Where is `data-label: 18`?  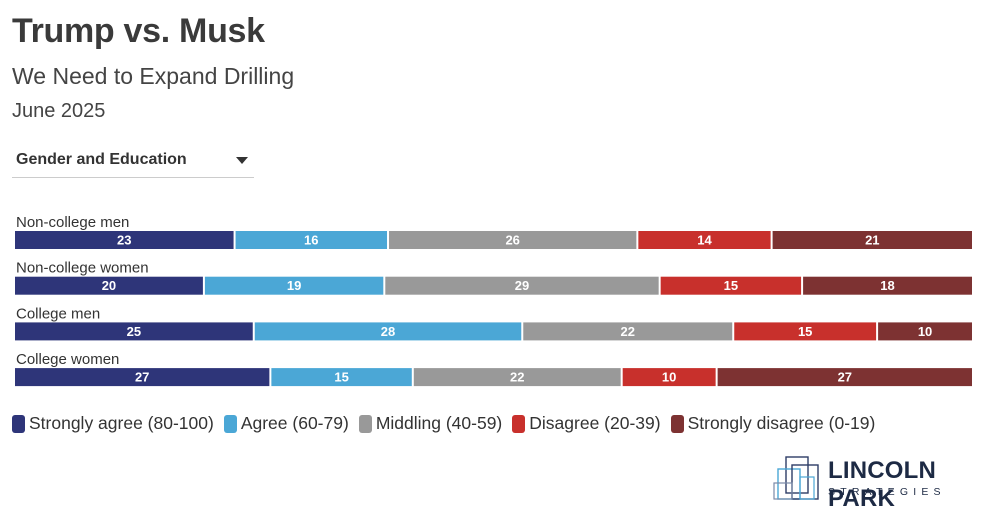
data-label: 18 is located at coordinates (887, 285).